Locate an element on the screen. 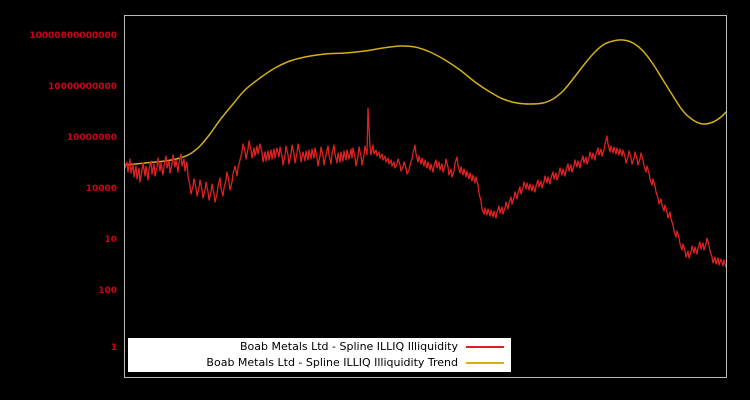 Image resolution: width=750 pixels, height=400 pixels. y-tick-label: 10 is located at coordinates (110, 240).